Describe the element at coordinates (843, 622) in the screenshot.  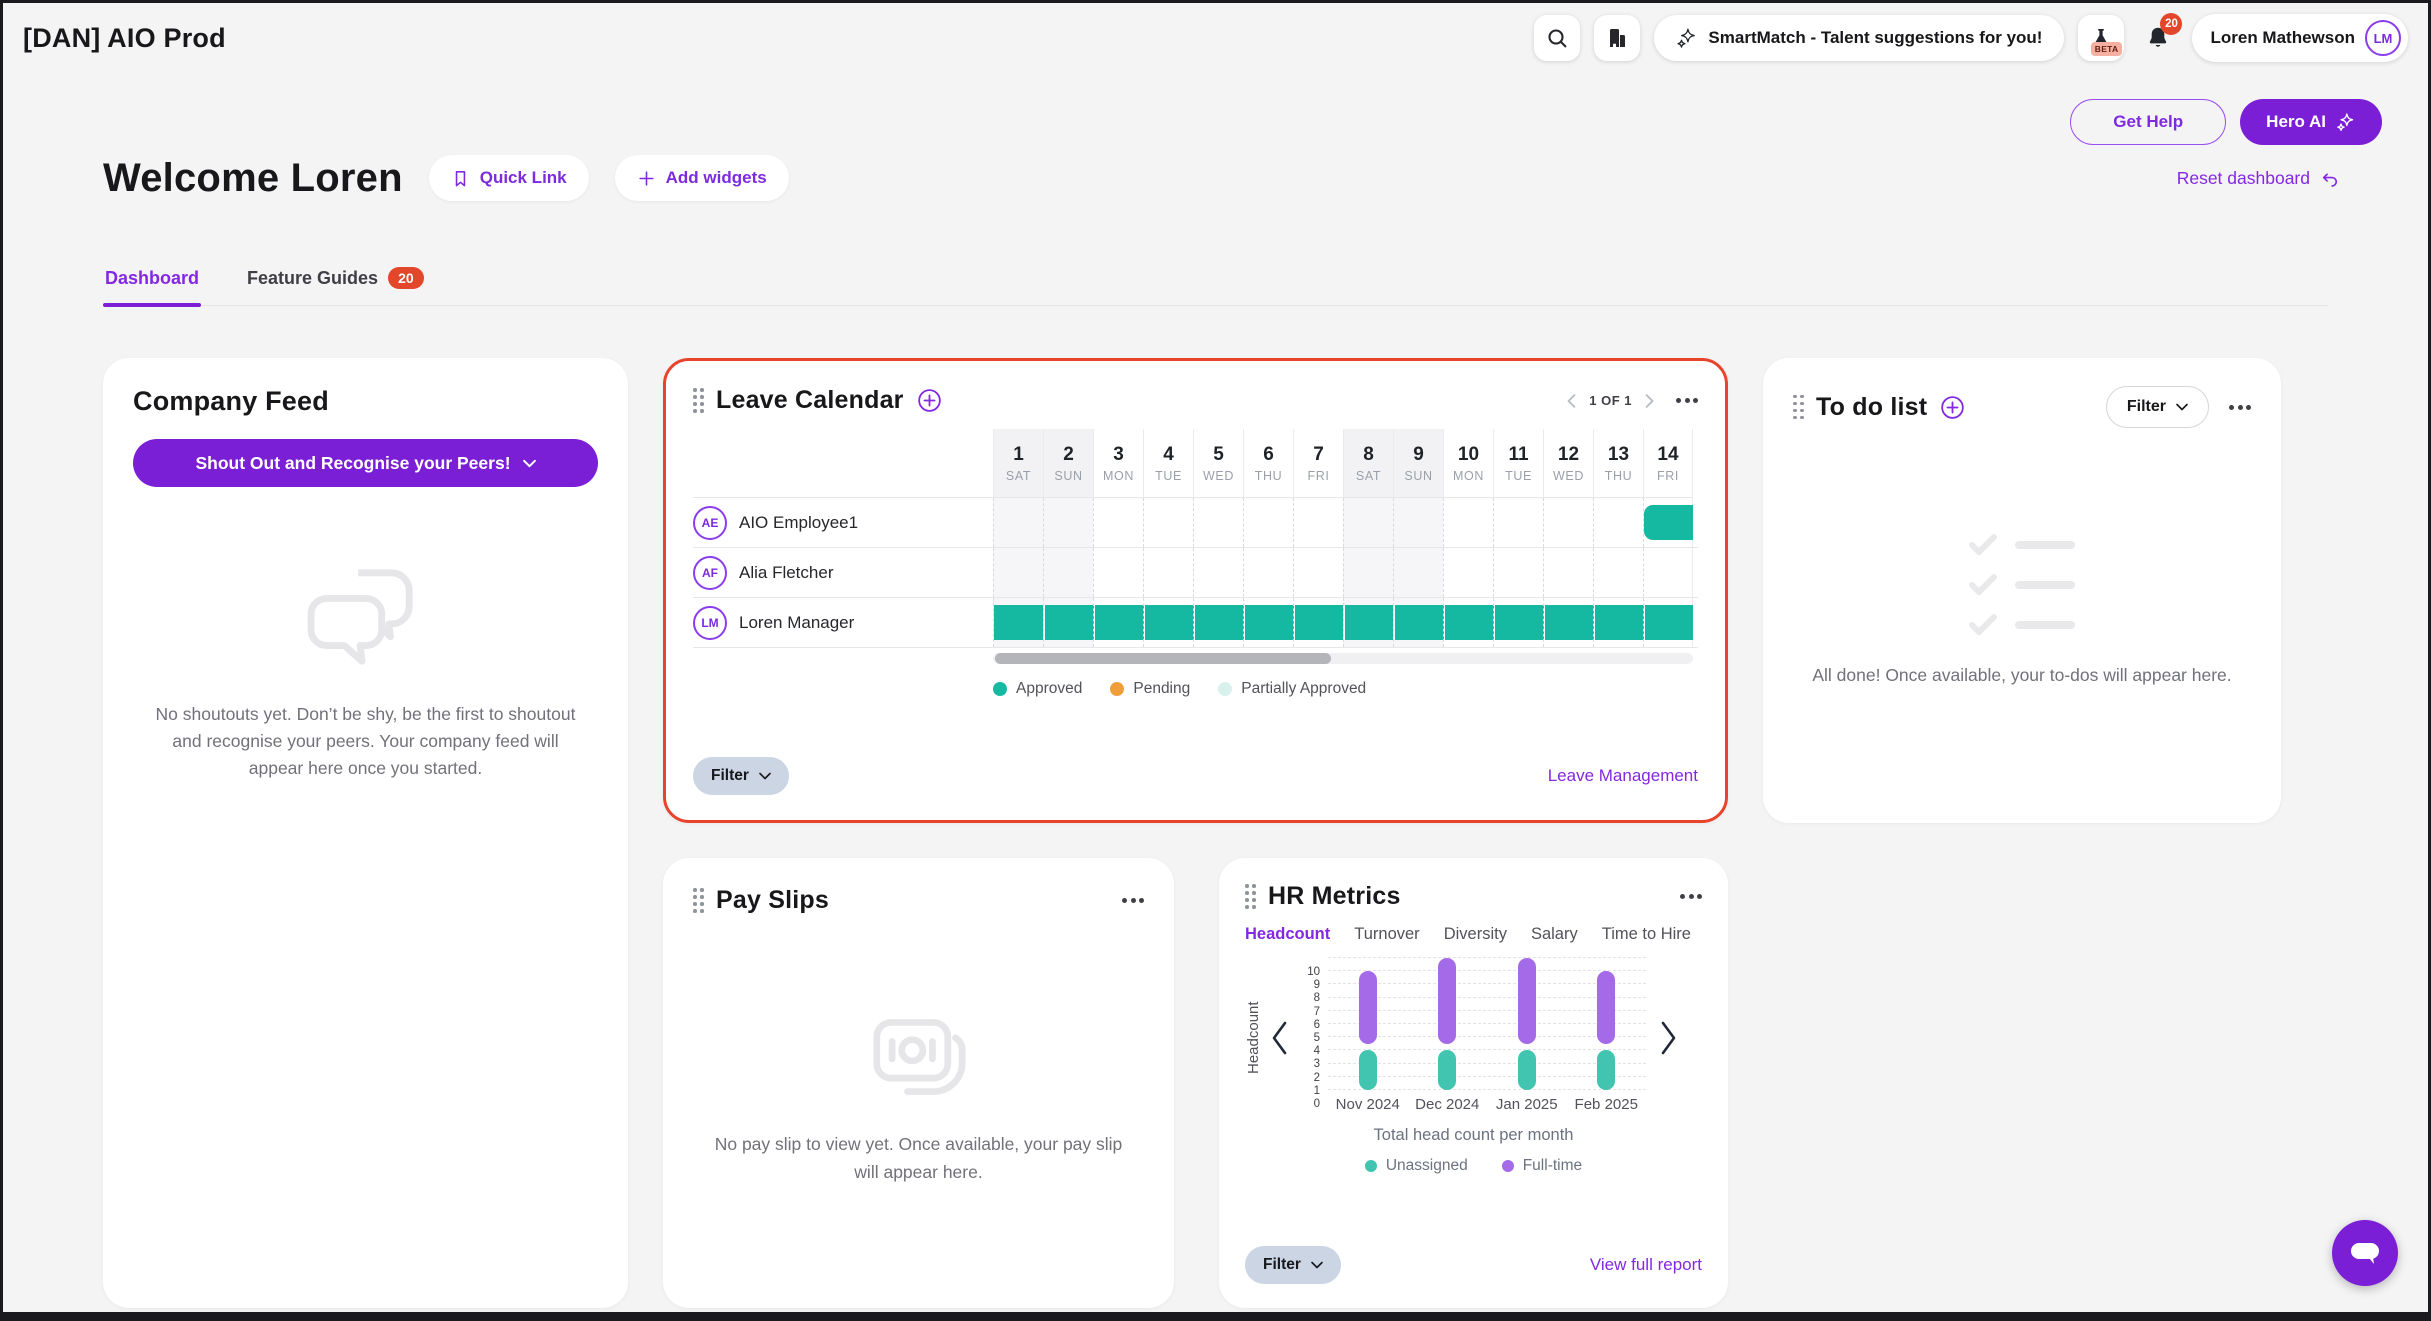
I see `employee-cell: LM Loren Manager` at that location.